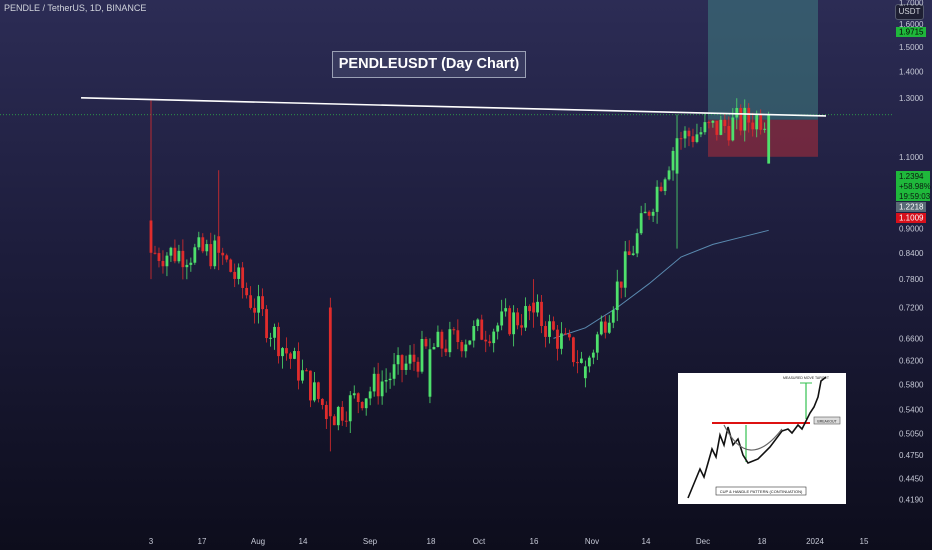 The width and height of the screenshot is (932, 550). I want to click on target-price-label-bg, so click(911, 32).